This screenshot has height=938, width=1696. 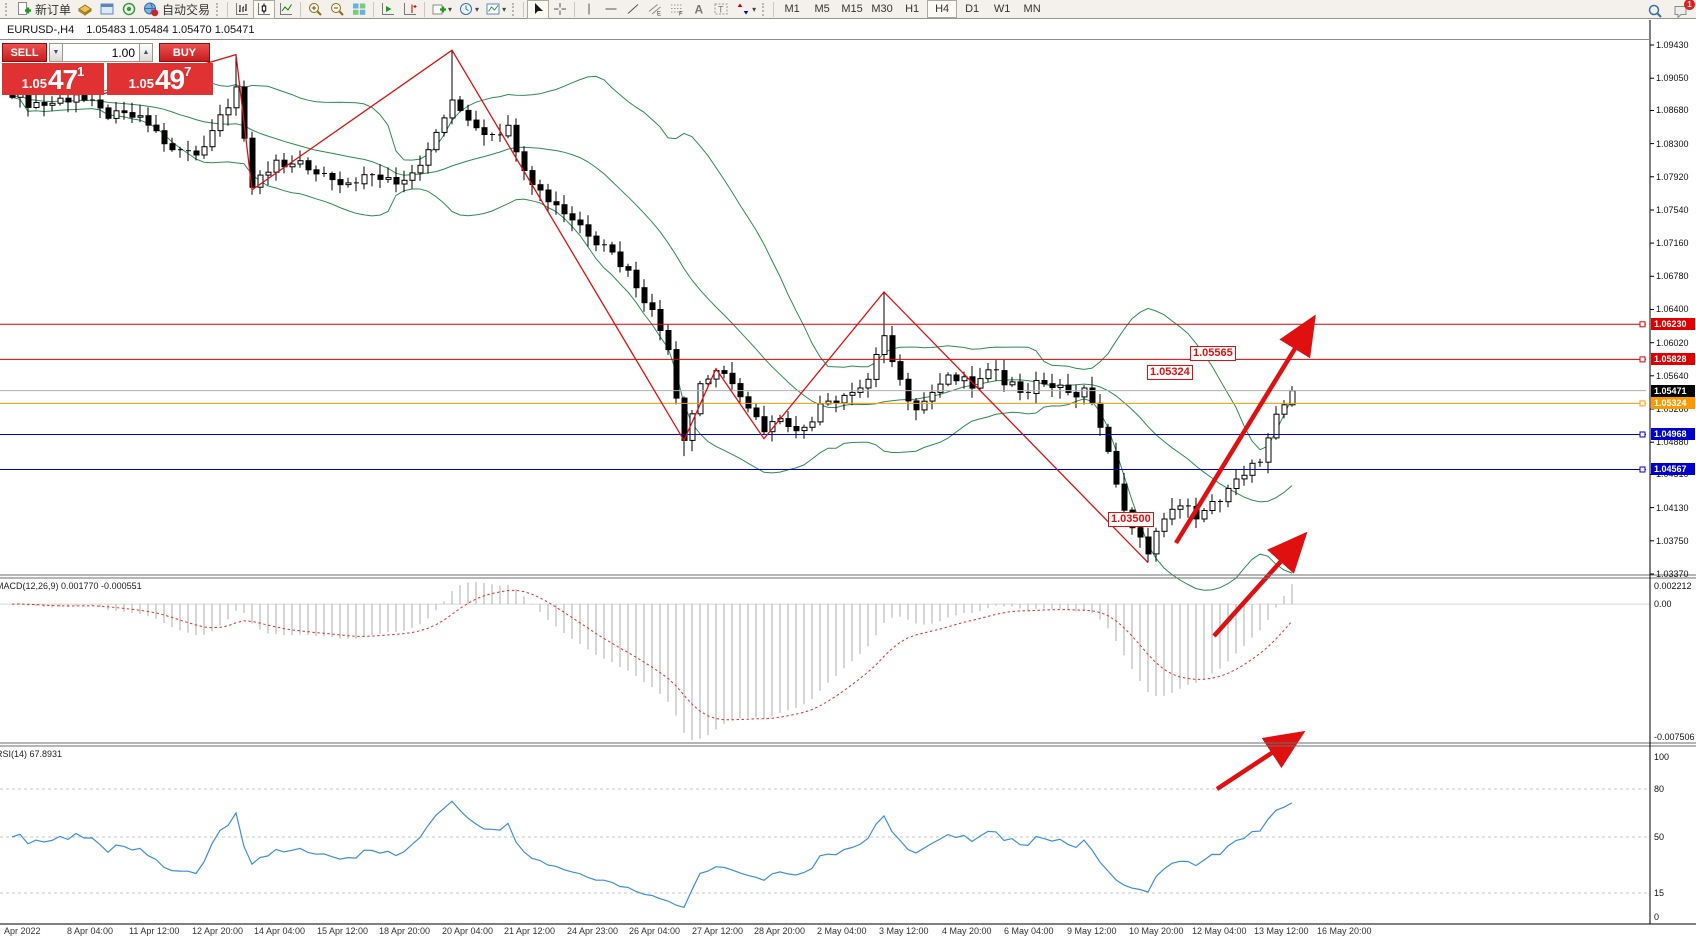 I want to click on timeframe-group: M1 M5 M15 M30 H1 H4 D1 W1 MN, so click(x=912, y=9).